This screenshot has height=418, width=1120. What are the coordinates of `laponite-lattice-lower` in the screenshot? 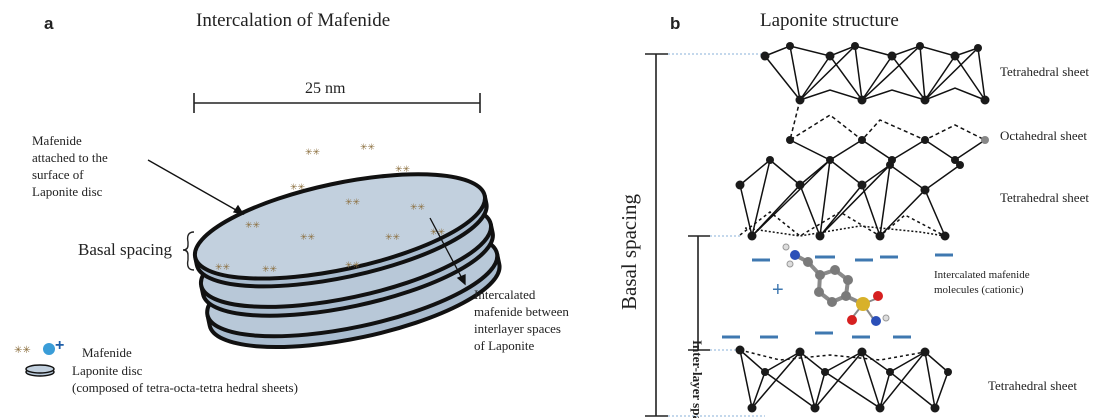 It's located at (844, 379).